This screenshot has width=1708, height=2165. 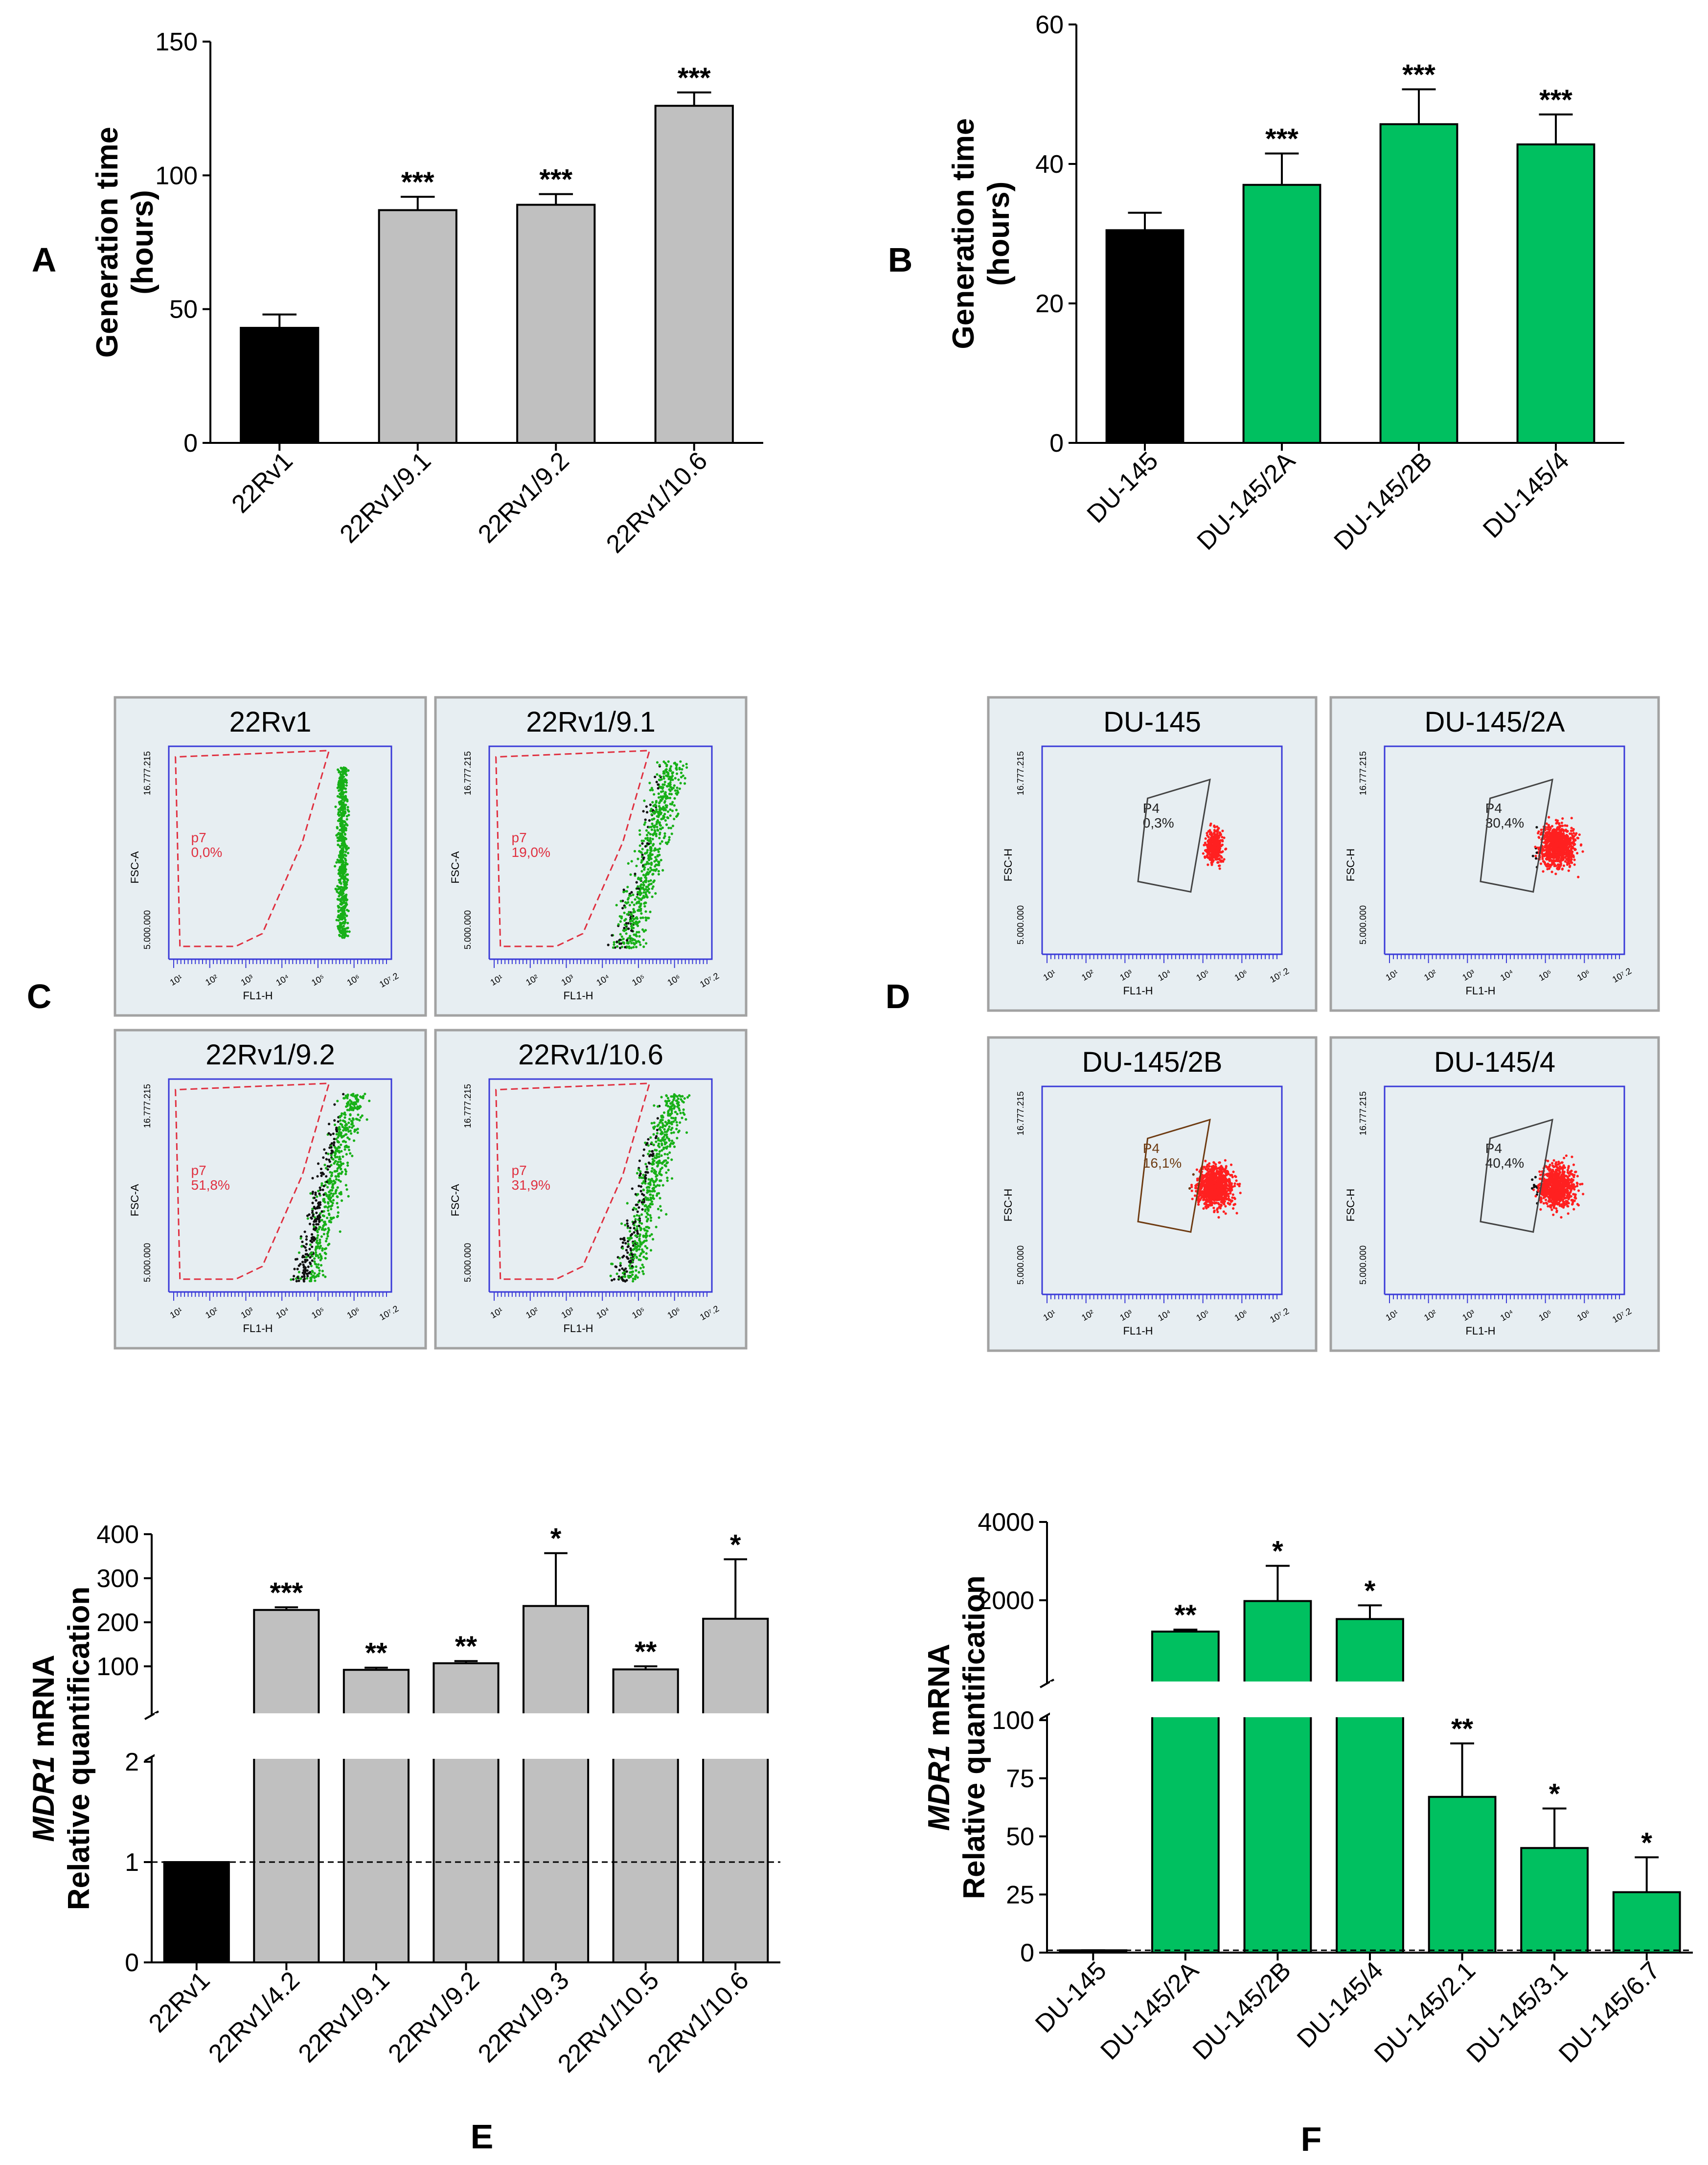 What do you see at coordinates (1158, 823) in the screenshot?
I see `facs-gate-percent: 0,3%` at bounding box center [1158, 823].